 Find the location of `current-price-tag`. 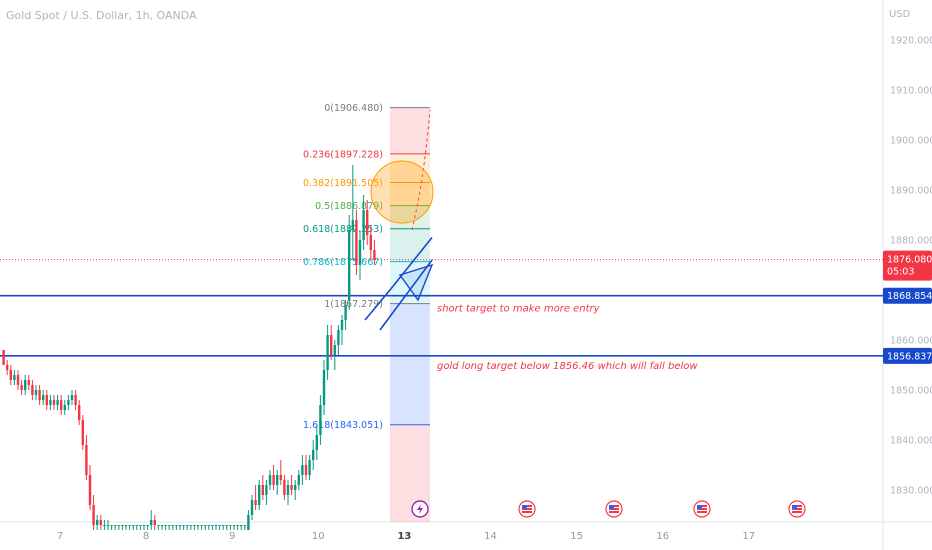

current-price-tag is located at coordinates (907, 265).